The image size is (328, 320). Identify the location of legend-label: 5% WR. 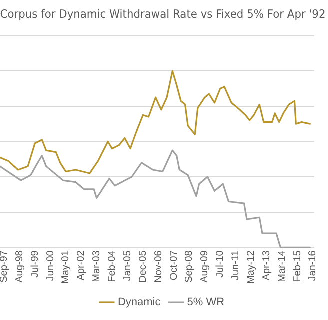
(206, 302).